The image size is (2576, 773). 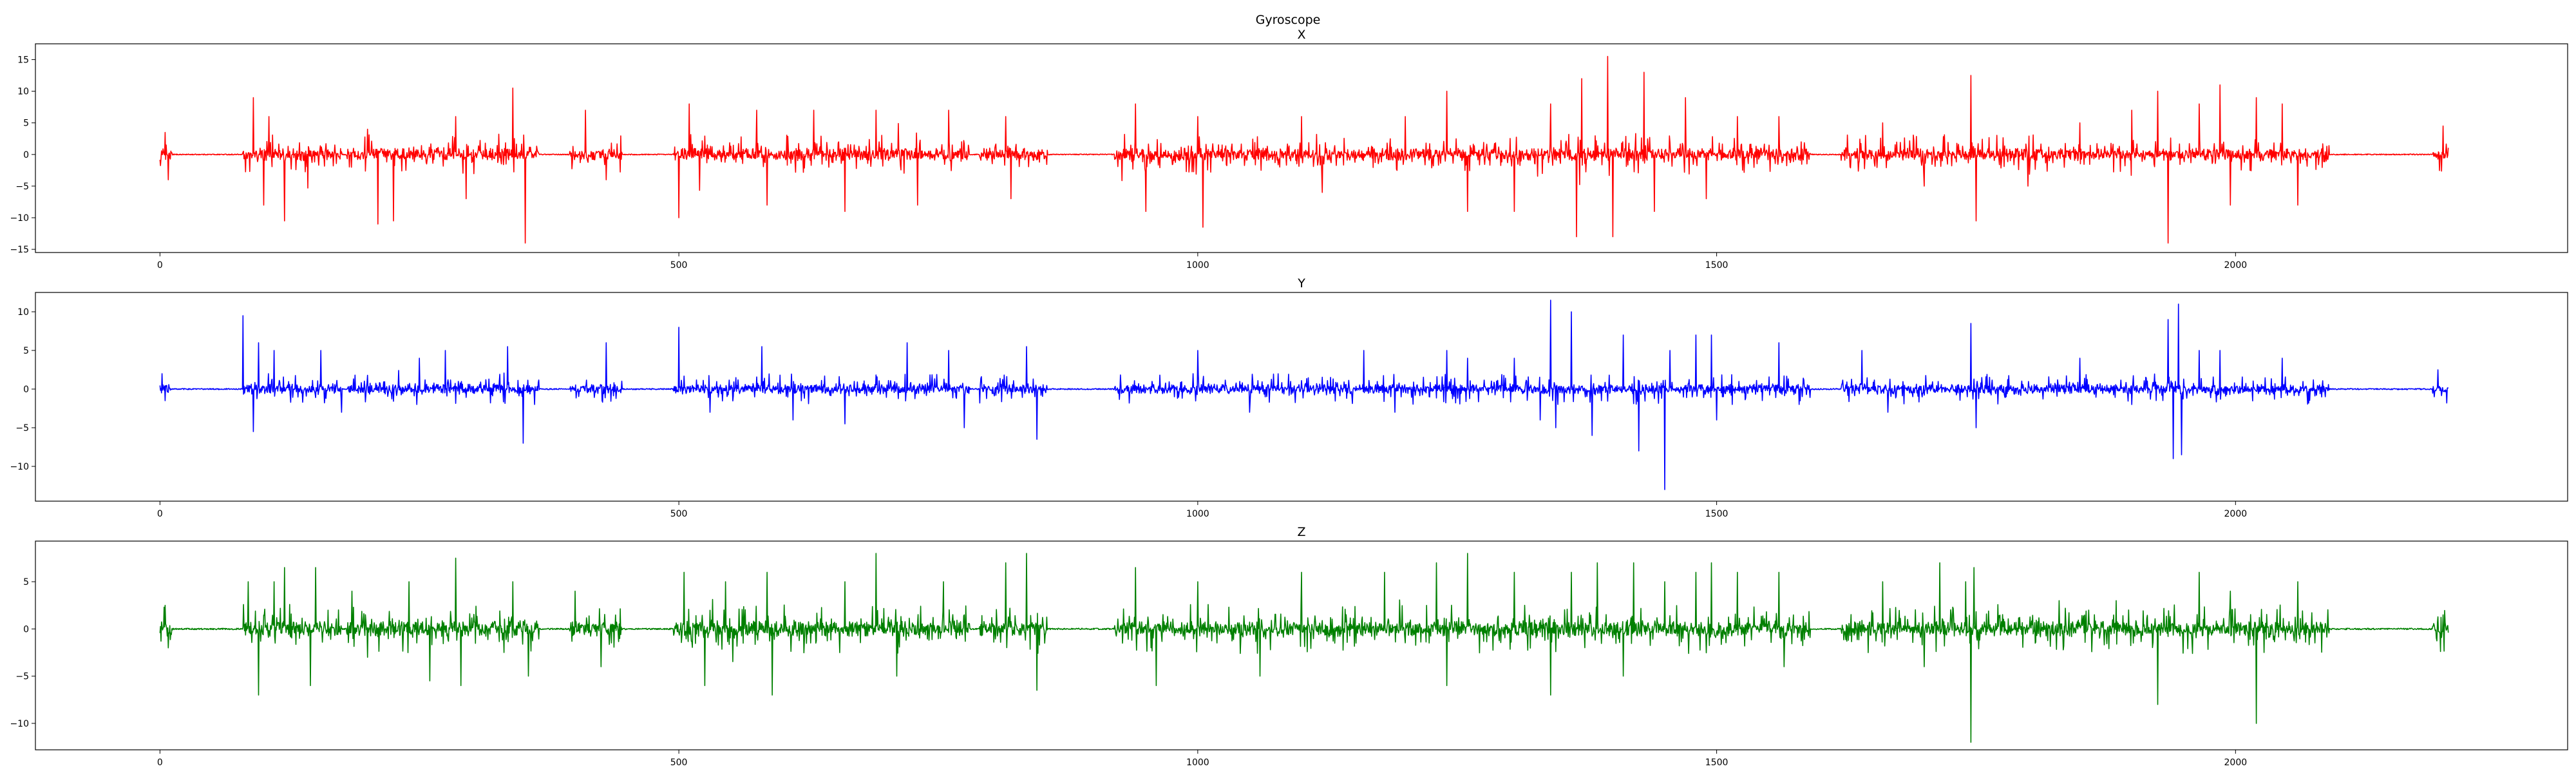 I want to click on subplot-title: Z, so click(x=1301, y=532).